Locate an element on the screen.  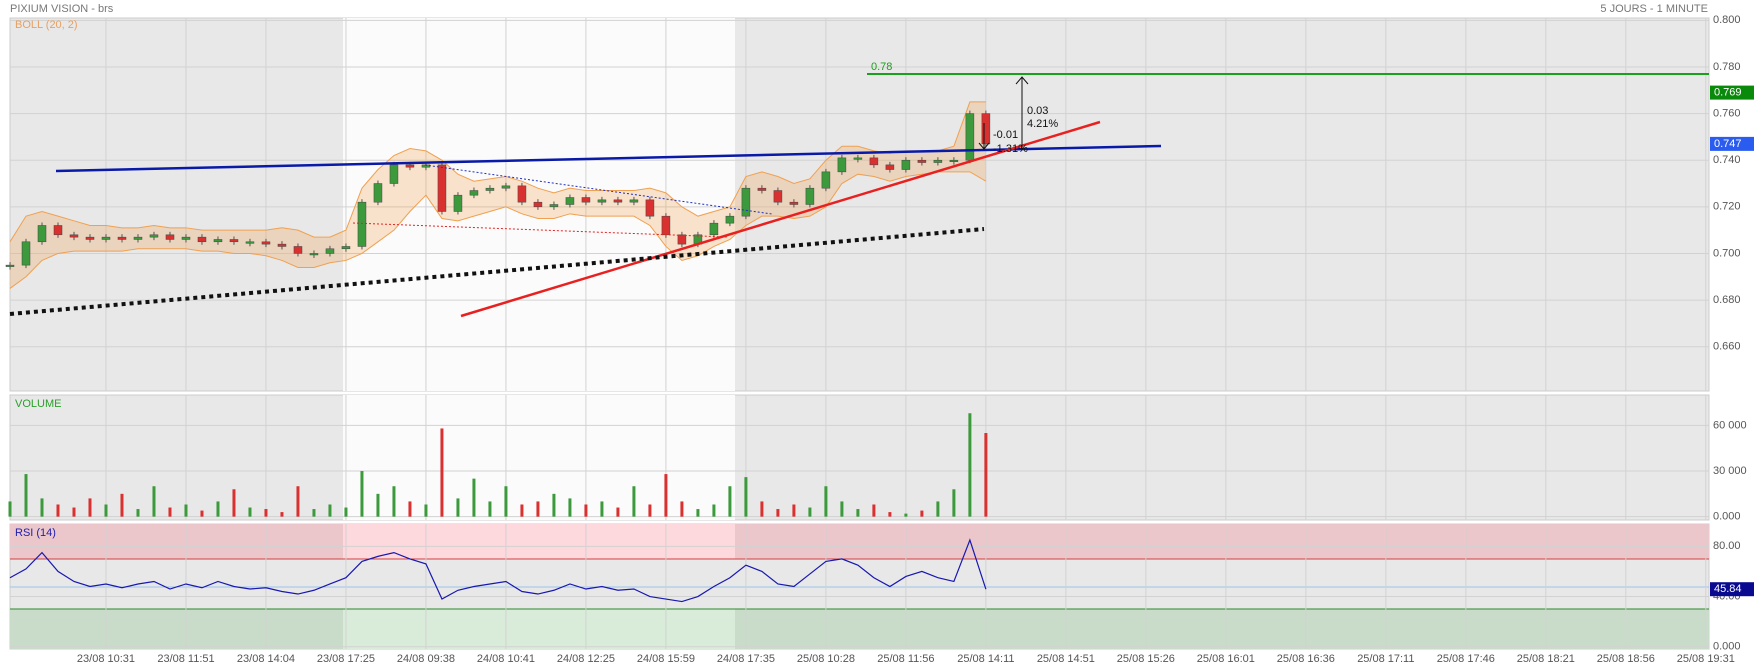
indicator-label: BOLL (20, 2) is located at coordinates (46, 25).